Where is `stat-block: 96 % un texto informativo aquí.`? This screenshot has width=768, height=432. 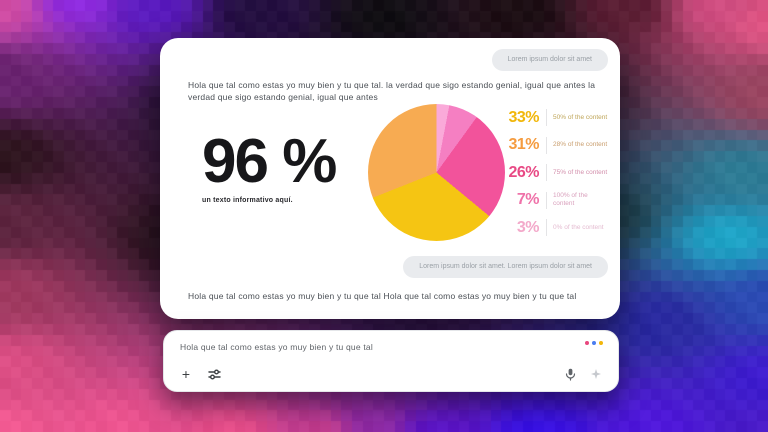 stat-block: 96 % un texto informativo aquí. is located at coordinates (287, 166).